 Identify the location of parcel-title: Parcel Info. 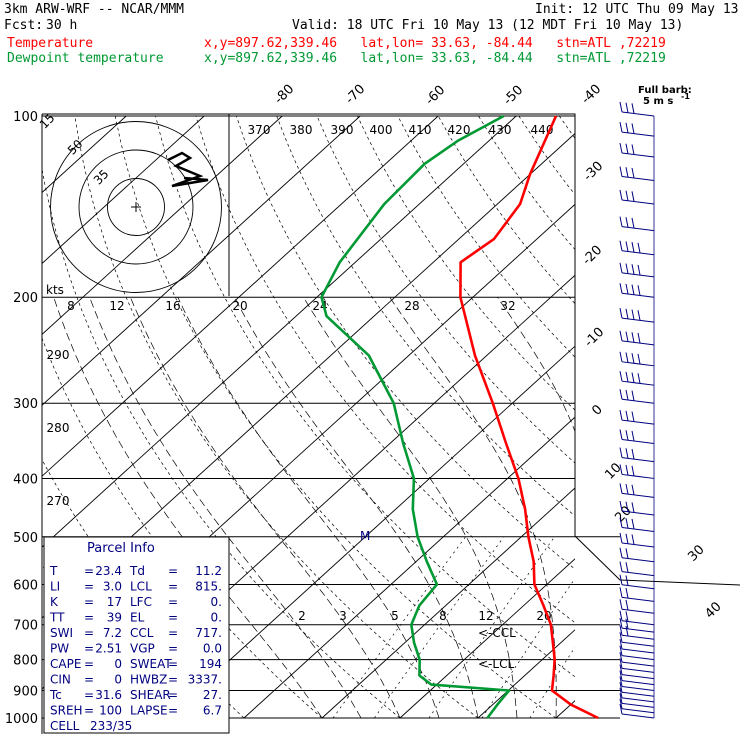
(121, 548).